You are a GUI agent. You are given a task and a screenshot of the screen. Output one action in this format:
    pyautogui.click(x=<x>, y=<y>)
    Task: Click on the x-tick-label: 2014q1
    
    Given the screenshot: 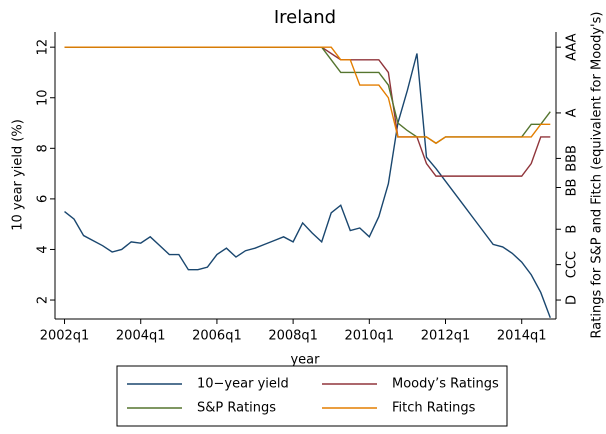 What is the action you would take?
    pyautogui.click(x=522, y=336)
    